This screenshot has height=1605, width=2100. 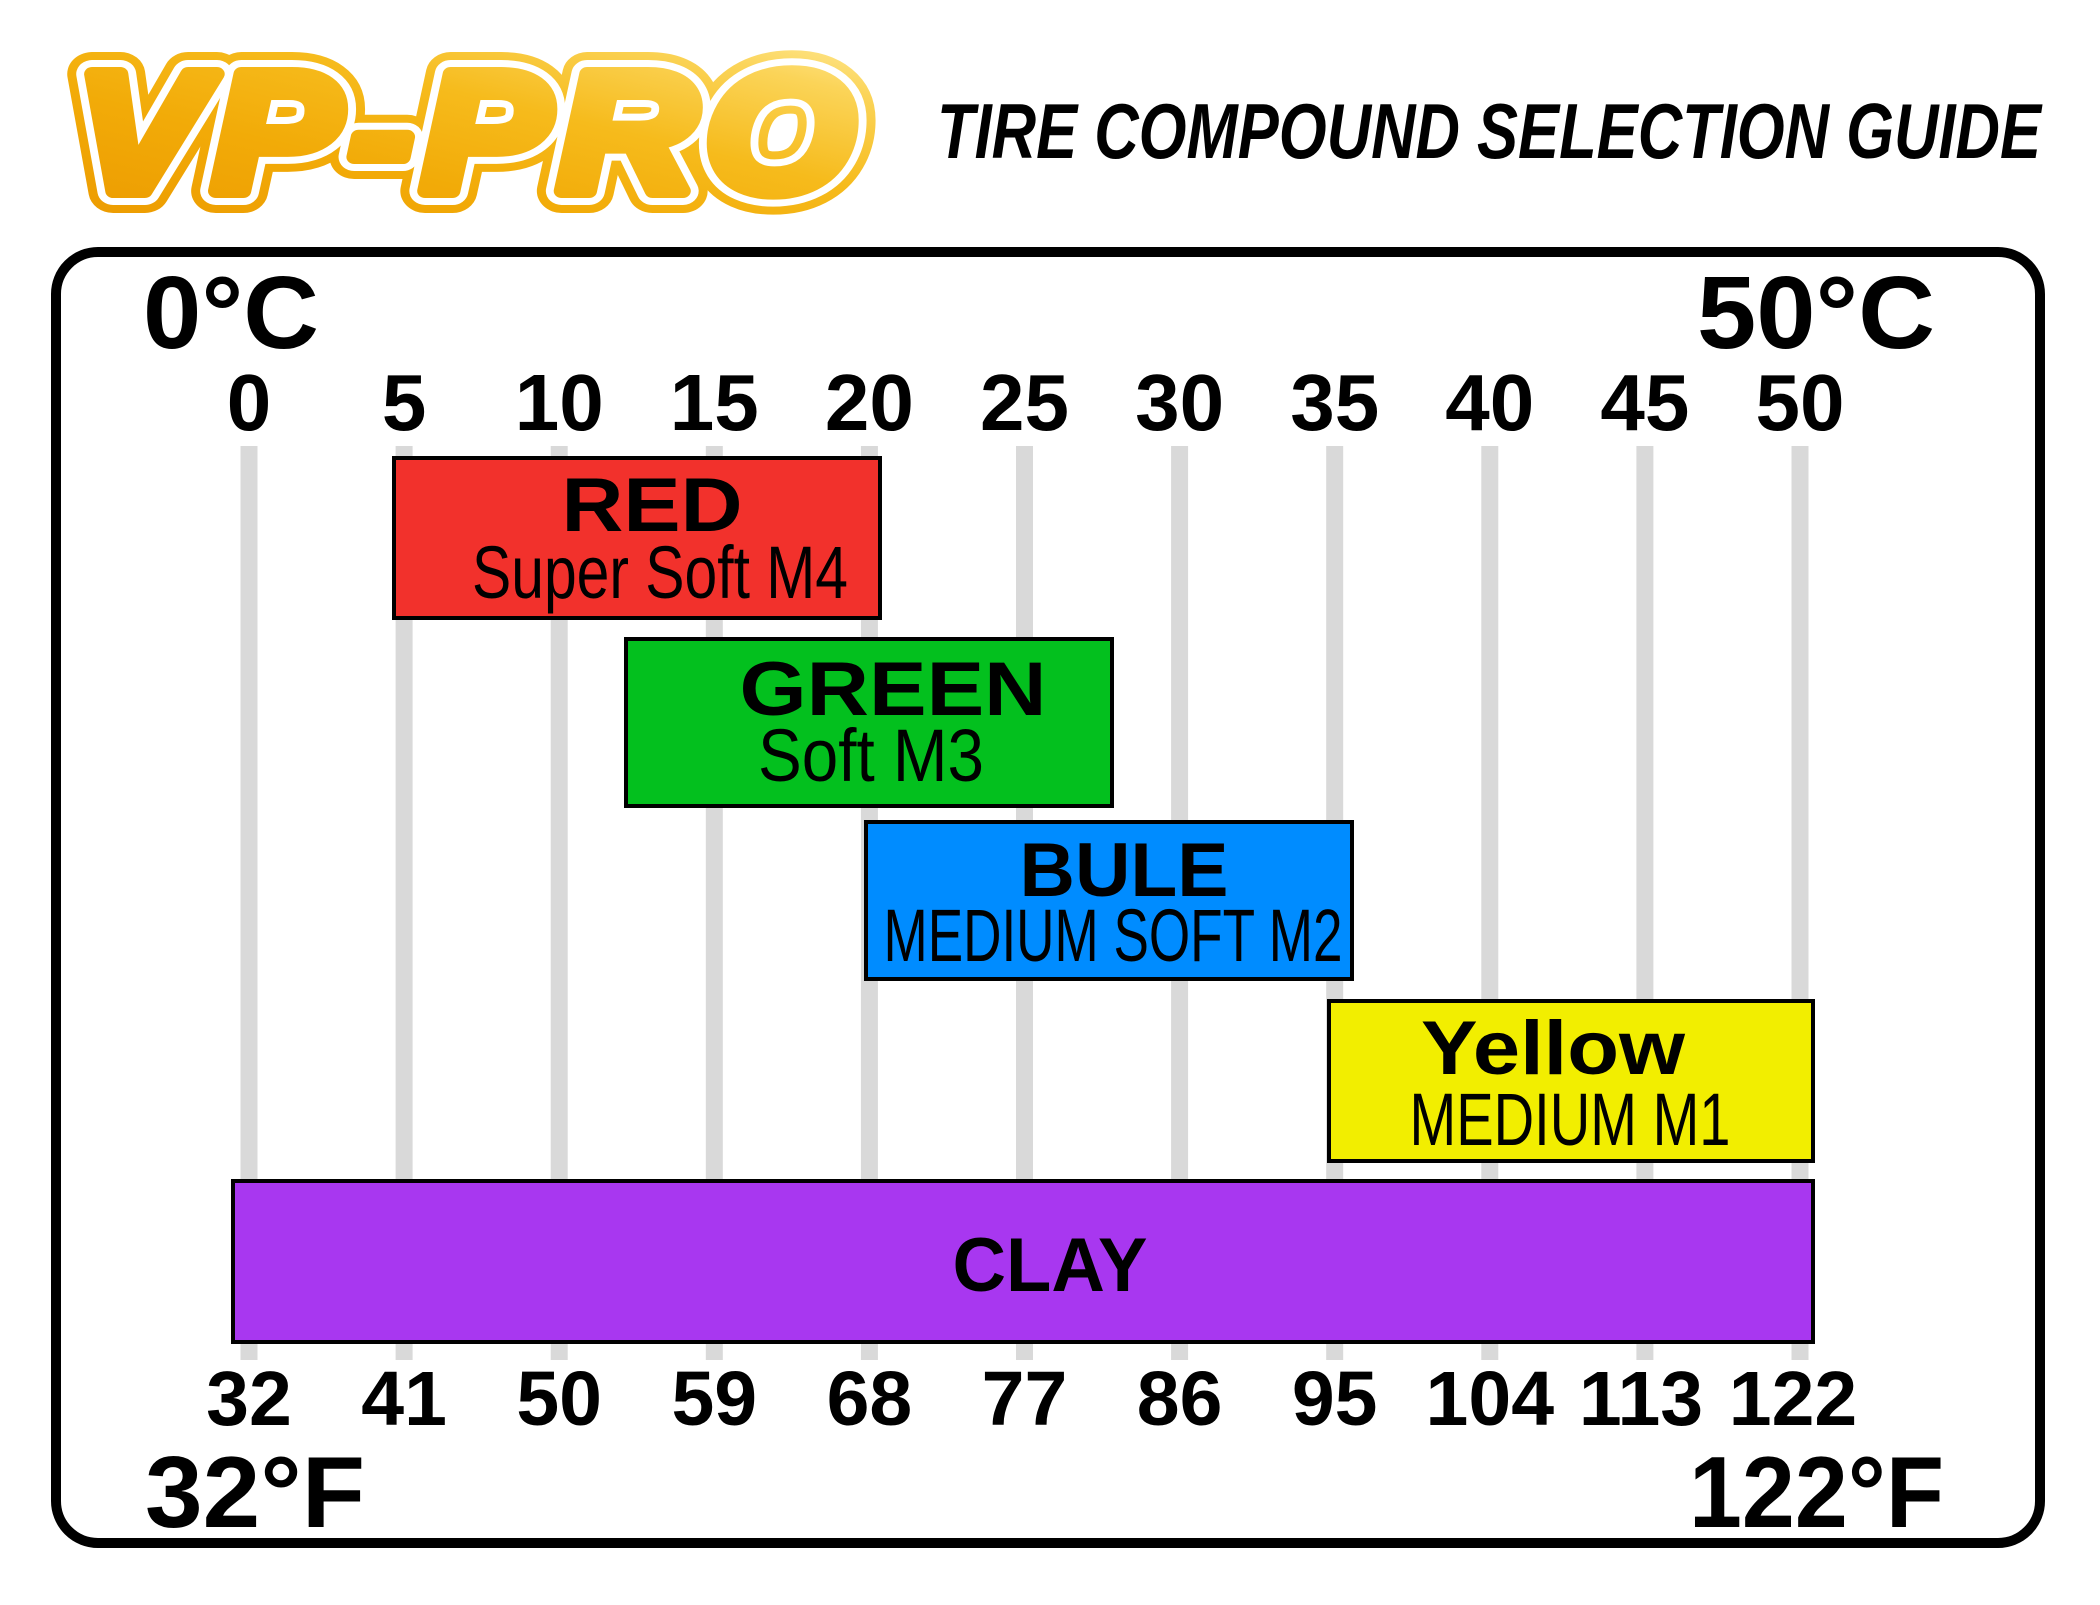 What do you see at coordinates (1025, 1399) in the screenshot?
I see `svg-text: 77` at bounding box center [1025, 1399].